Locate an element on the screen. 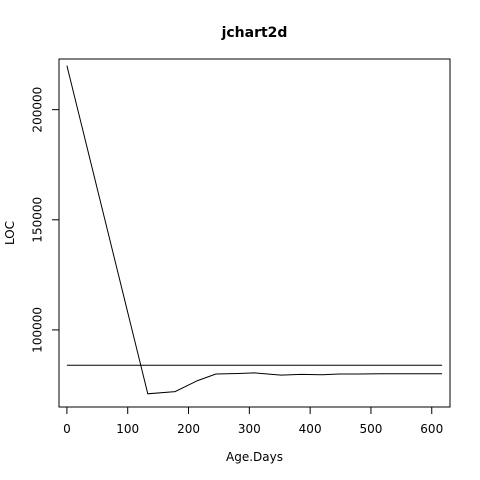 The height and width of the screenshot is (480, 480). y-tick-label: 200000 is located at coordinates (38, 110).